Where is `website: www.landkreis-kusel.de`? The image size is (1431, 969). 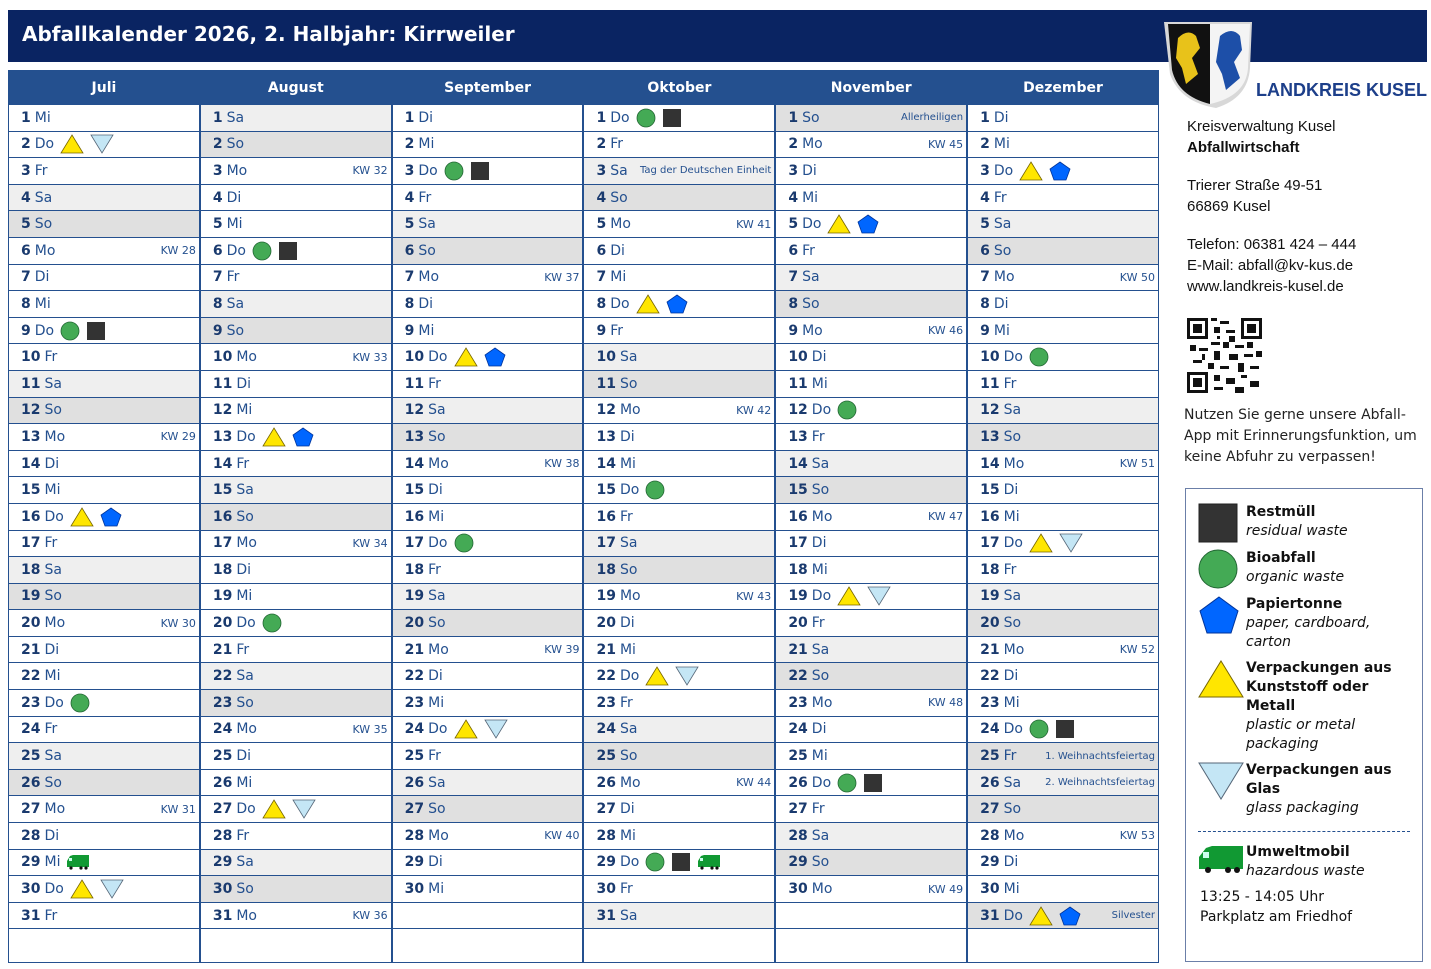
website: www.landkreis-kusel.de is located at coordinates (1265, 286).